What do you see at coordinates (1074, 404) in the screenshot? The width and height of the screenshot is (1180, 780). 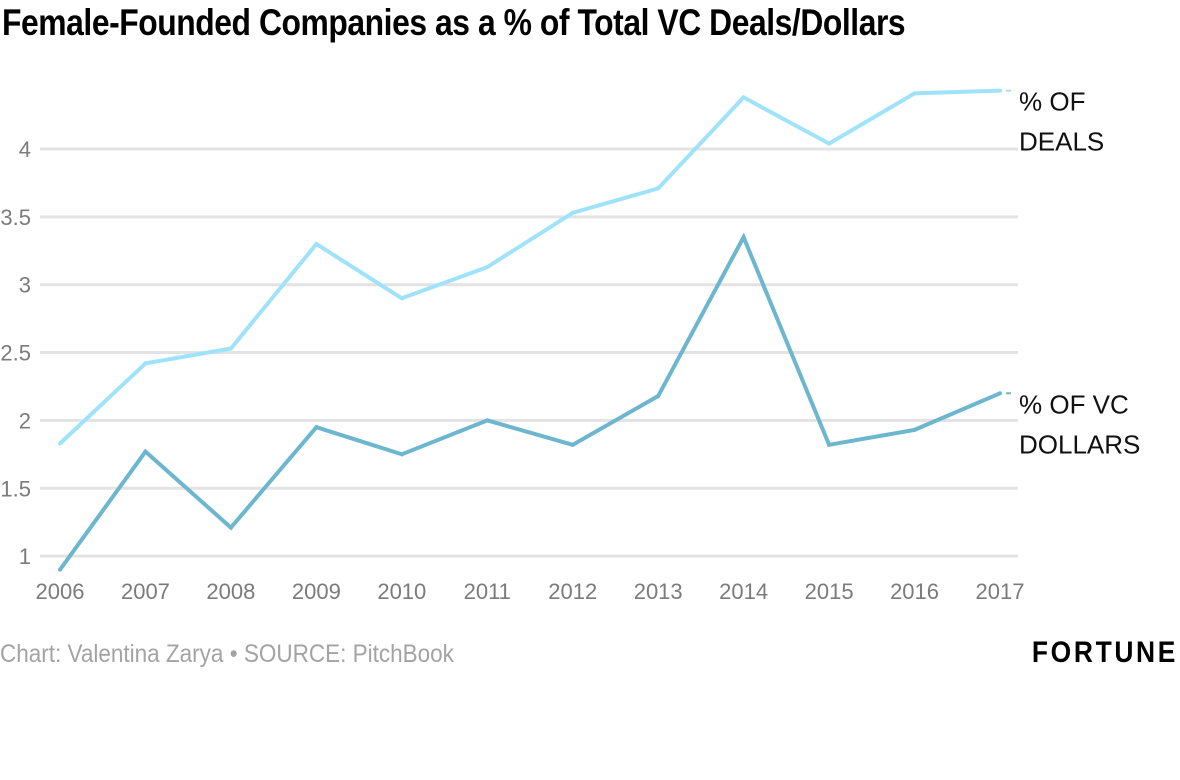 I see `series-label: % OF VC` at bounding box center [1074, 404].